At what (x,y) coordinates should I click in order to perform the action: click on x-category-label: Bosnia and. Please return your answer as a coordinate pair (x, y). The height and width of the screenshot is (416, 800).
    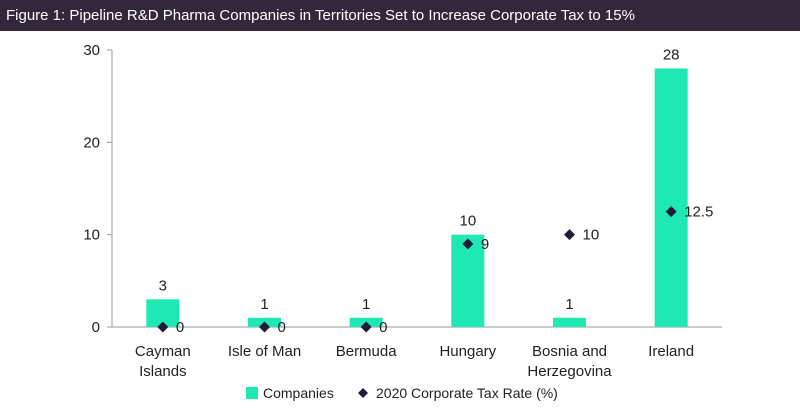
    Looking at the image, I should click on (569, 351).